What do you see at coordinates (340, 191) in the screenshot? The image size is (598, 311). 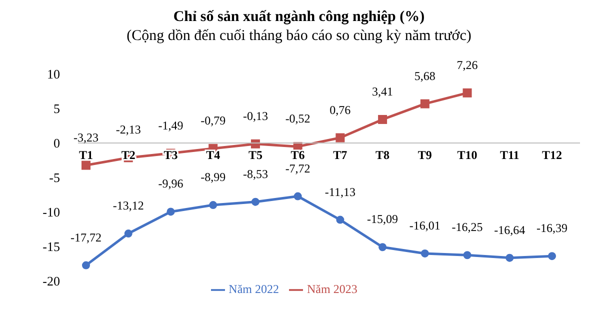 I see `data-label: -11,13` at bounding box center [340, 191].